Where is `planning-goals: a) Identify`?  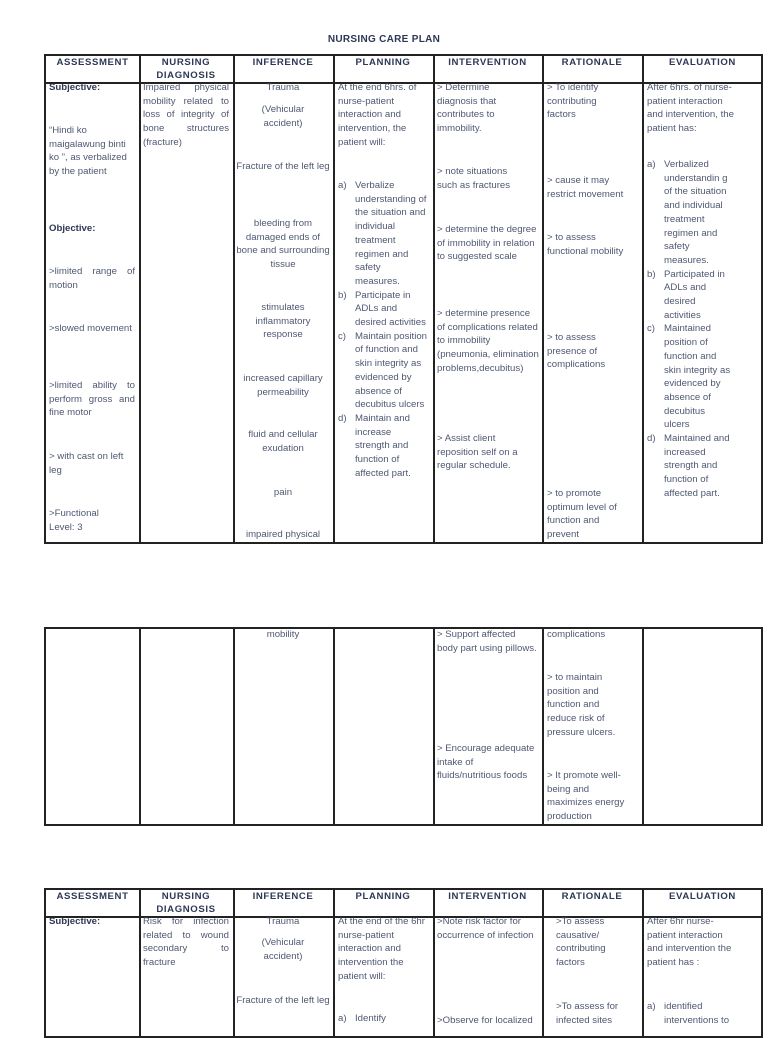 planning-goals: a) Identify is located at coordinates (383, 1019).